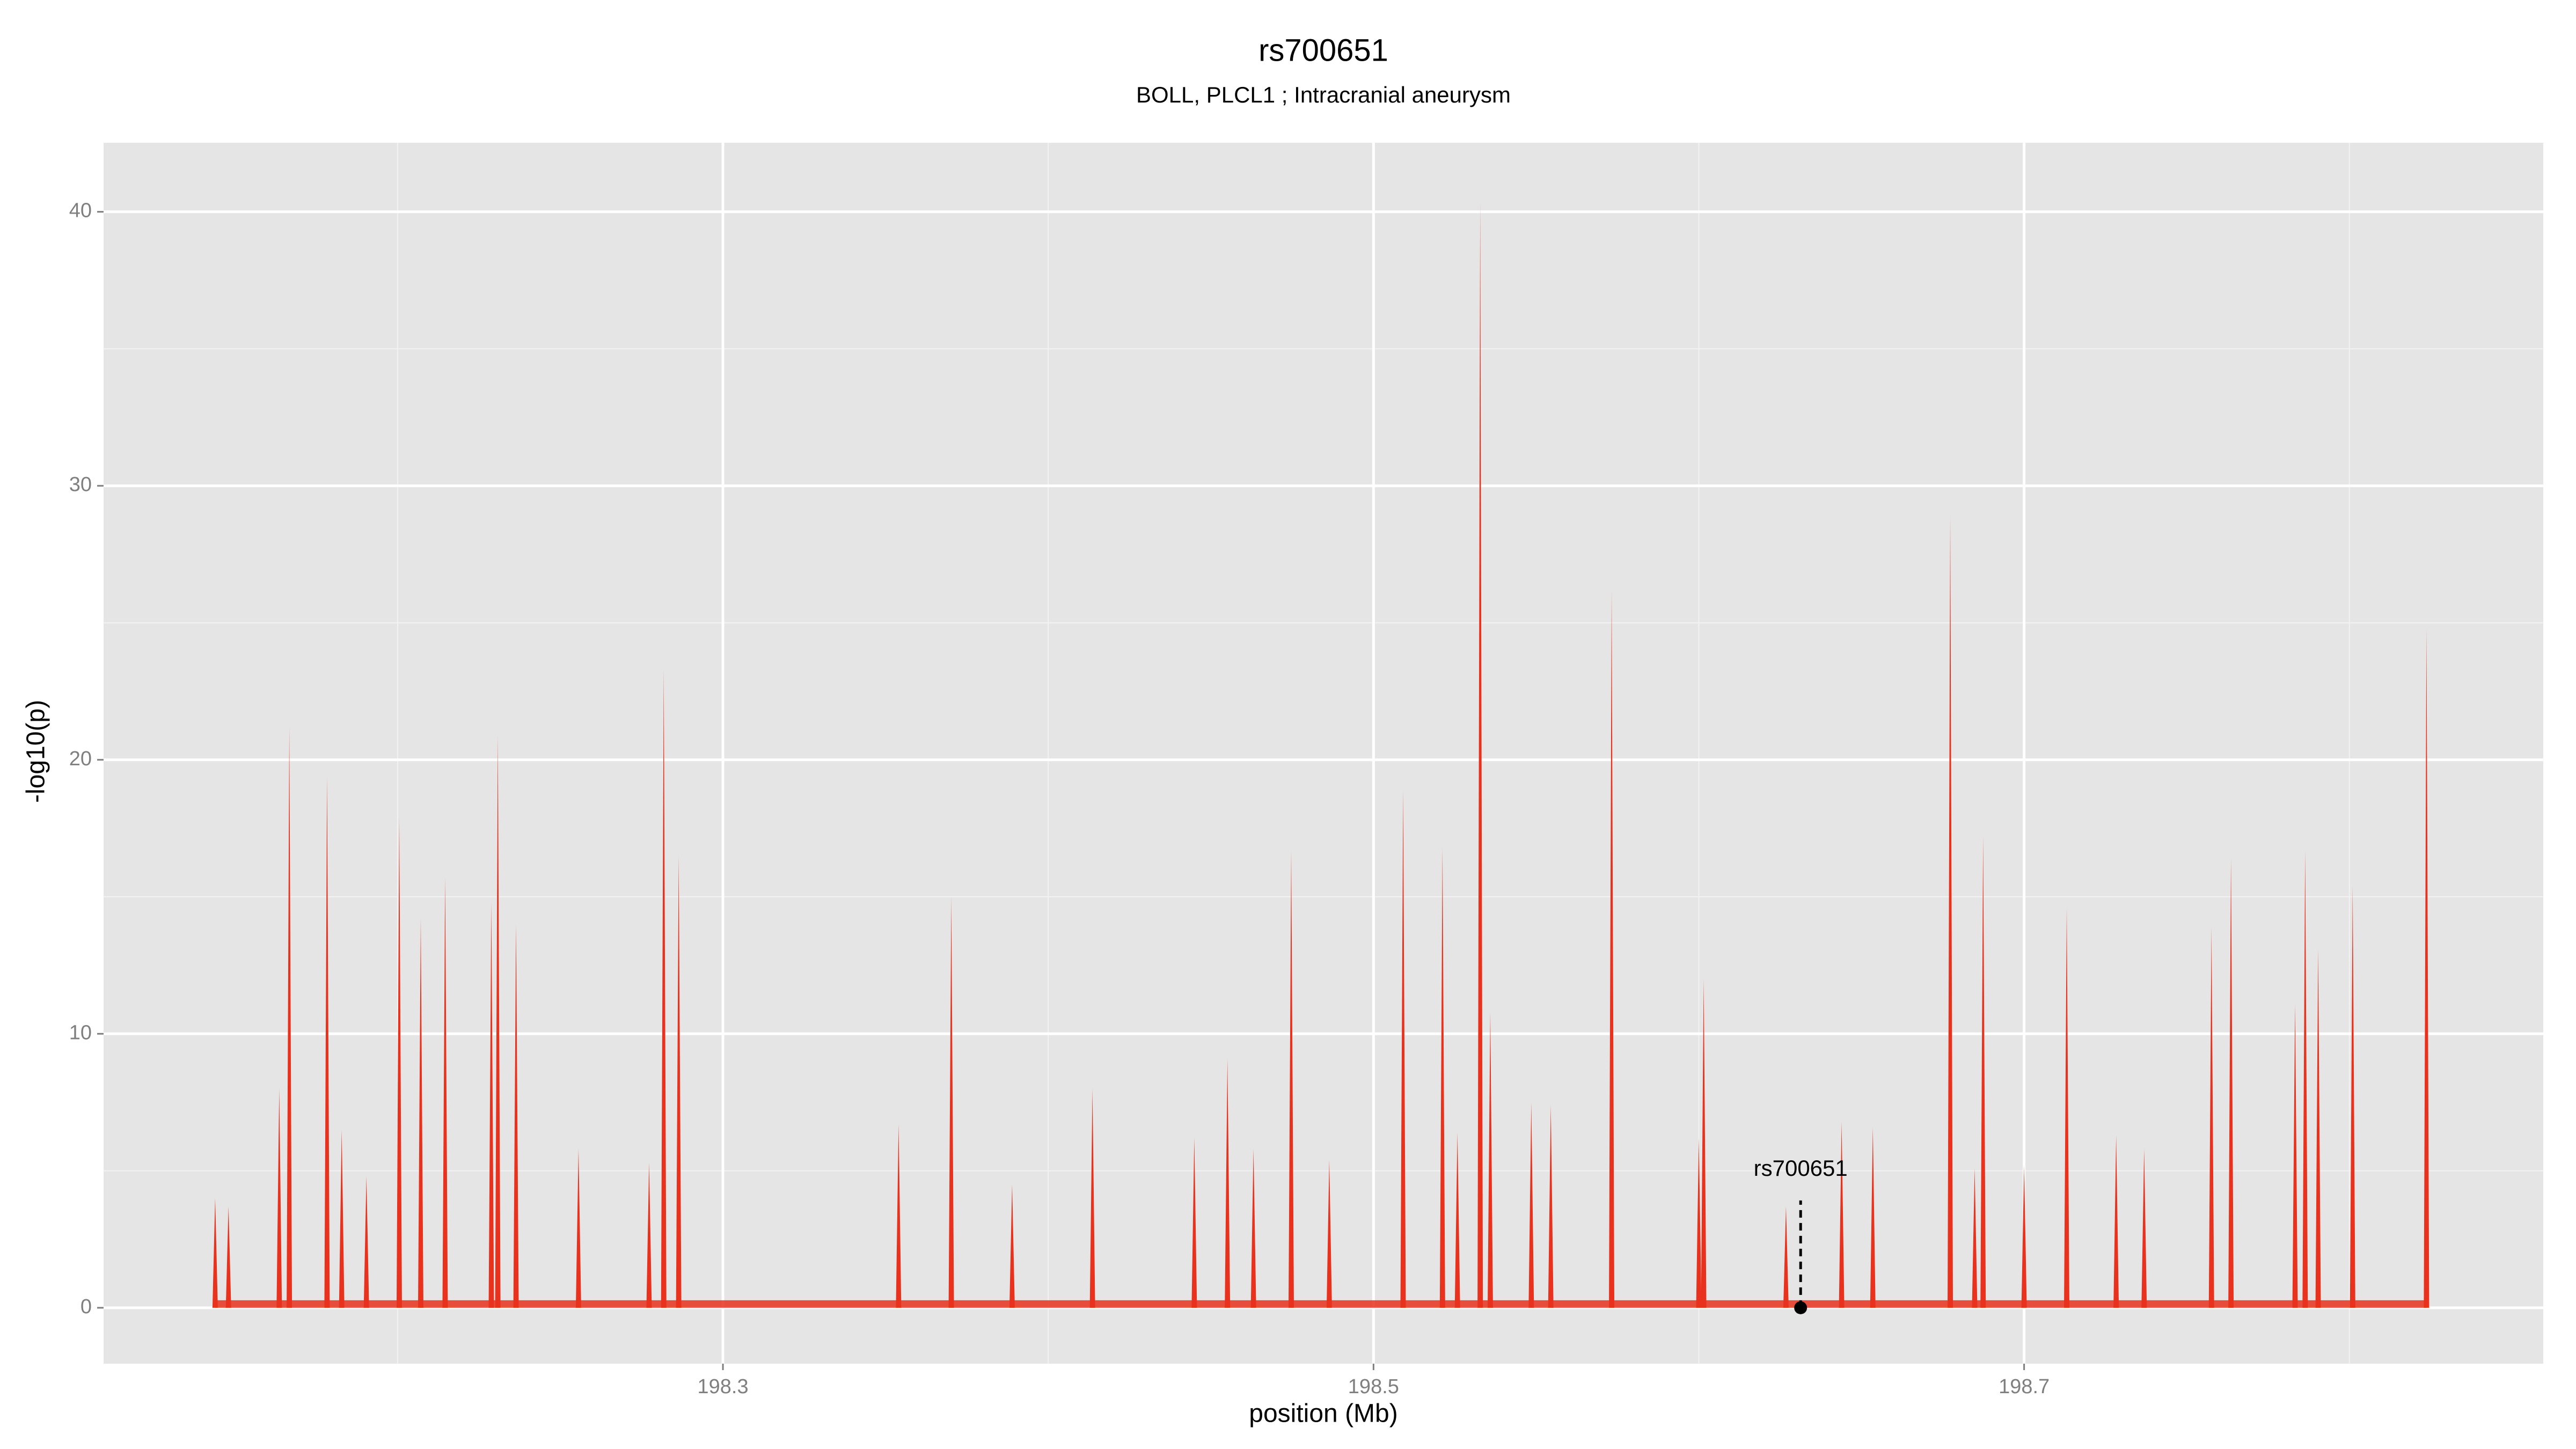  Describe the element at coordinates (1323, 94) in the screenshot. I see `chart-subtitle: BOLL, PLCL1 ; Intracranial aneurysm` at that location.